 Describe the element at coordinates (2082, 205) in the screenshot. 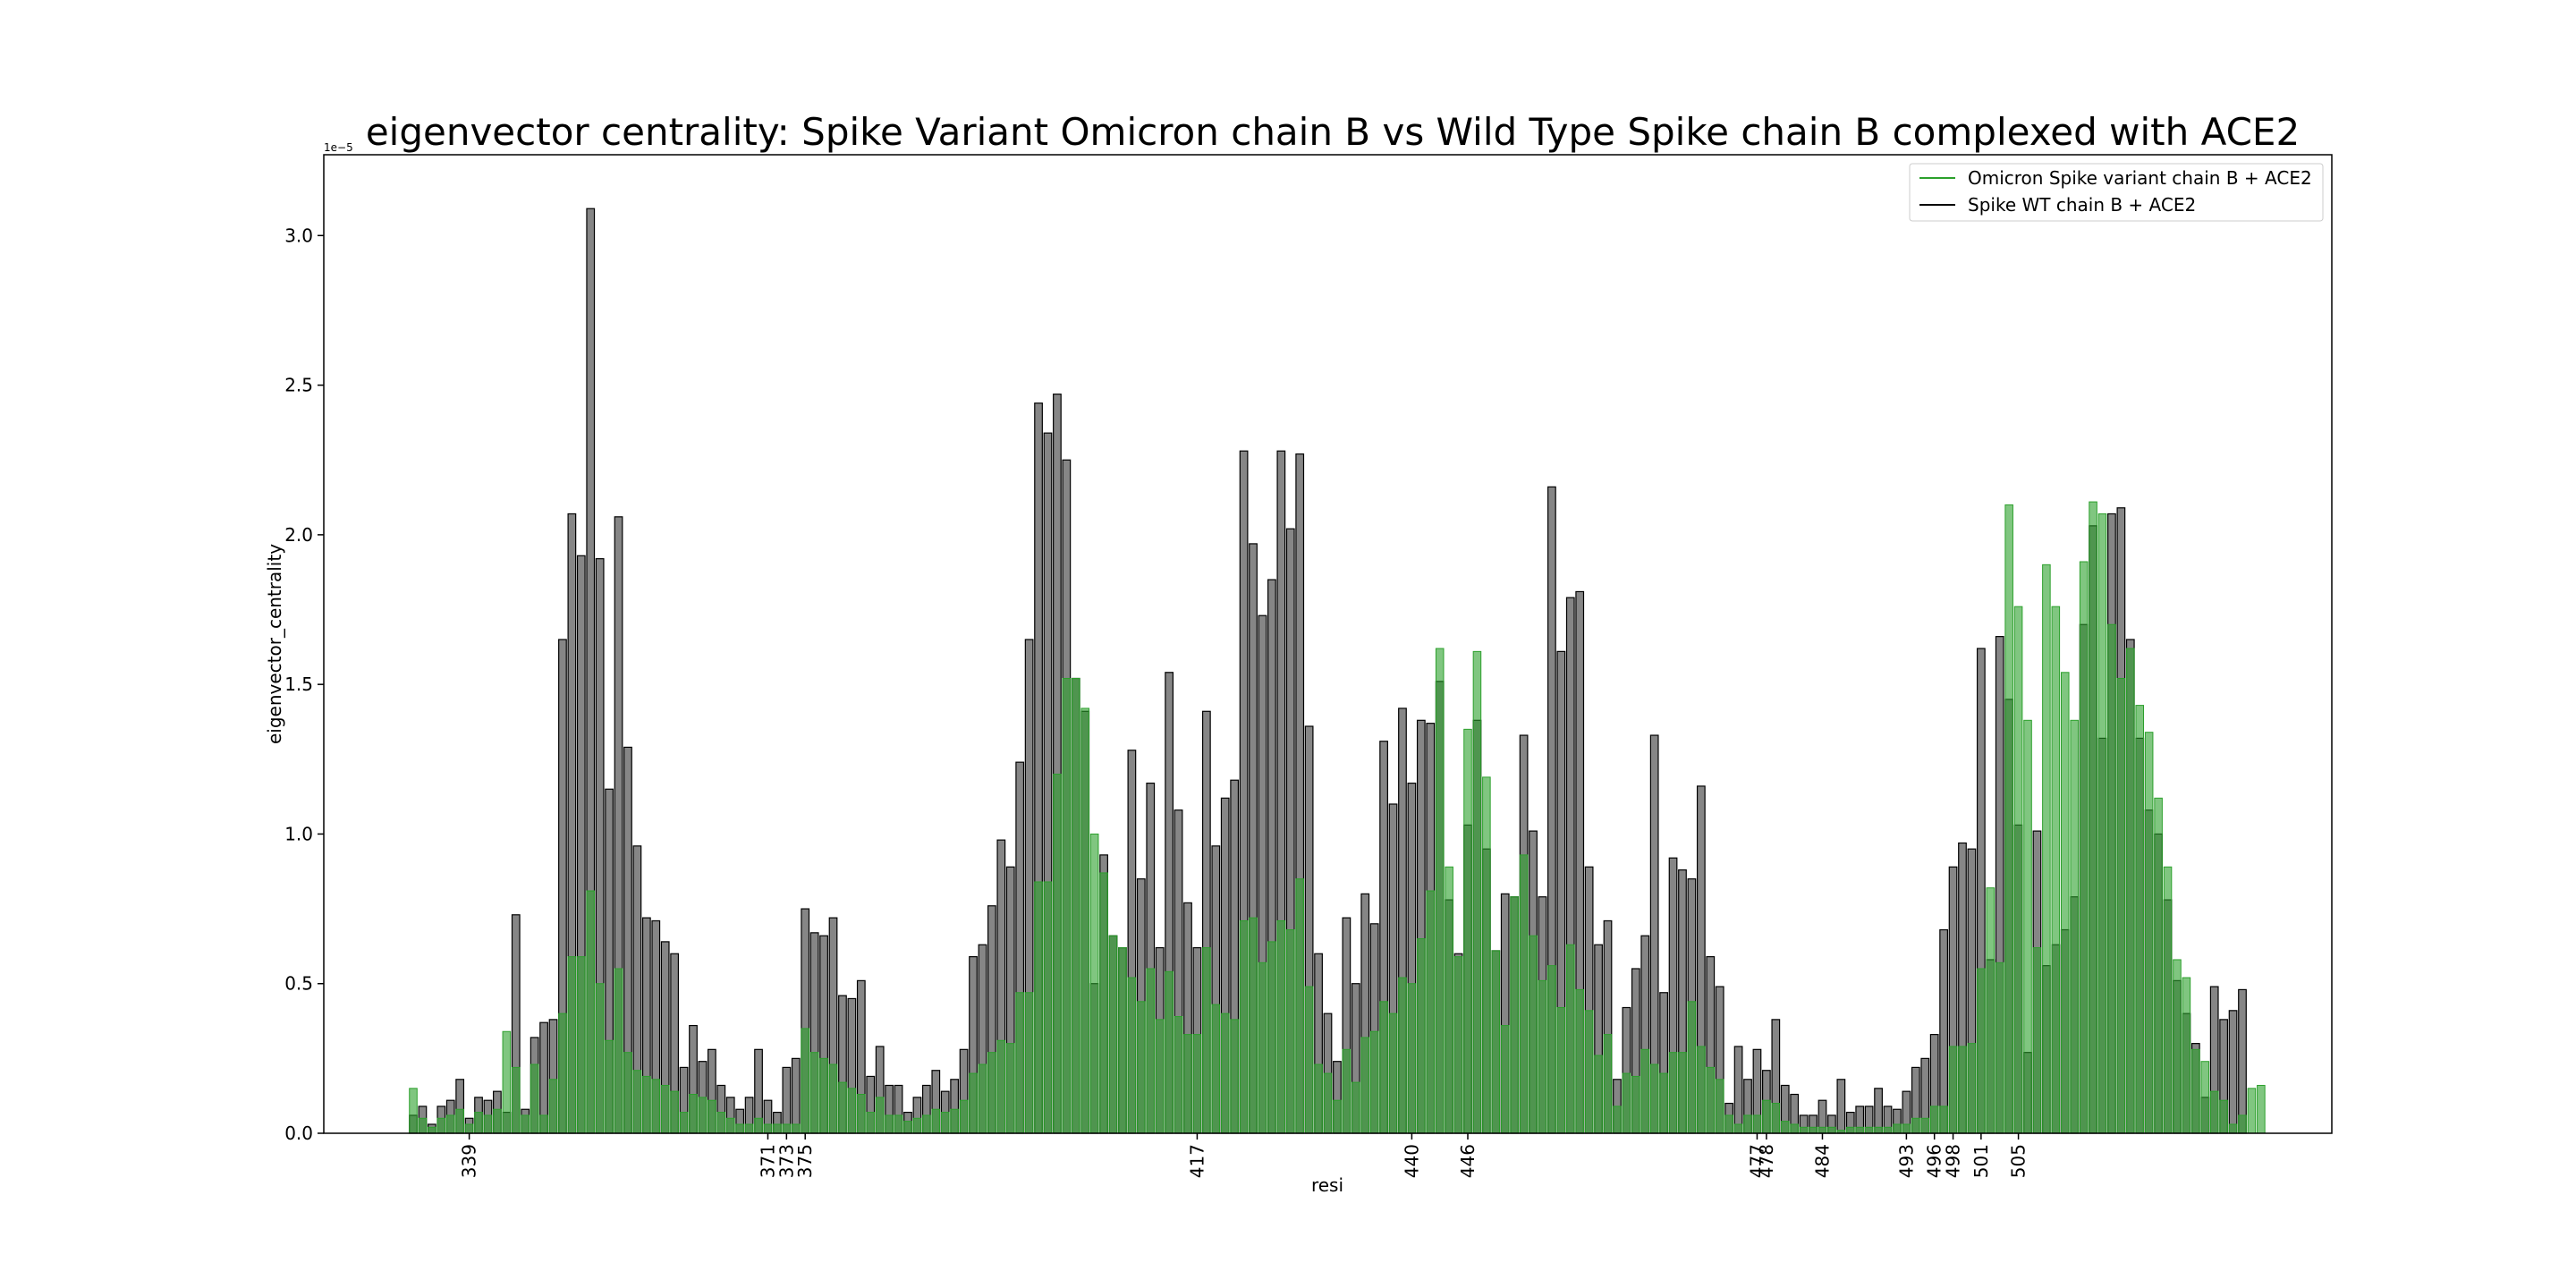

I see `legend-label-wt: Spike WT chain B + ACE2` at that location.